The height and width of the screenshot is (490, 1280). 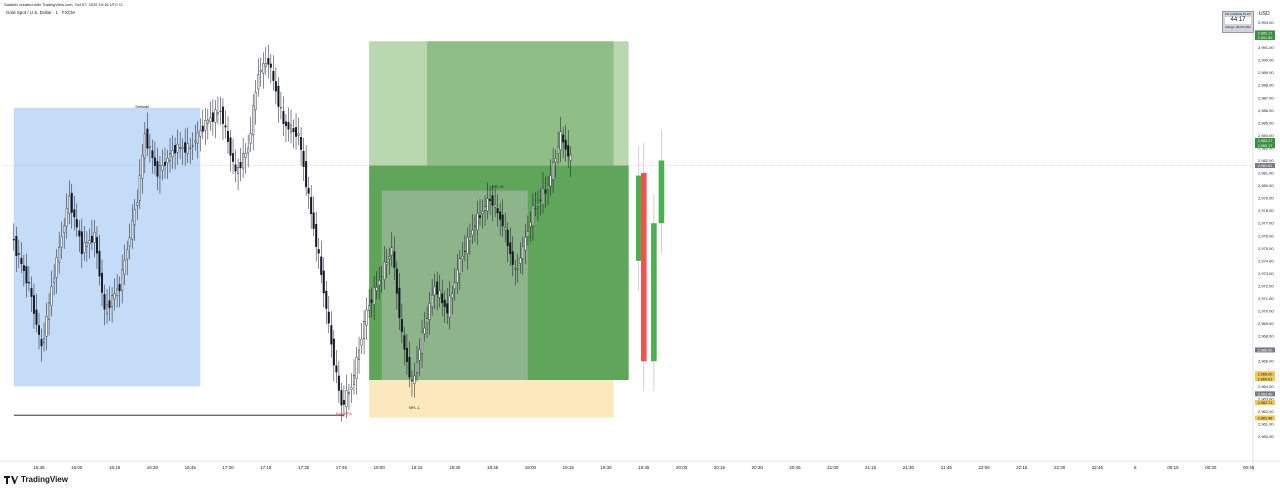 What do you see at coordinates (1266, 323) in the screenshot?
I see `y-tick-label: 2,969.00` at bounding box center [1266, 323].